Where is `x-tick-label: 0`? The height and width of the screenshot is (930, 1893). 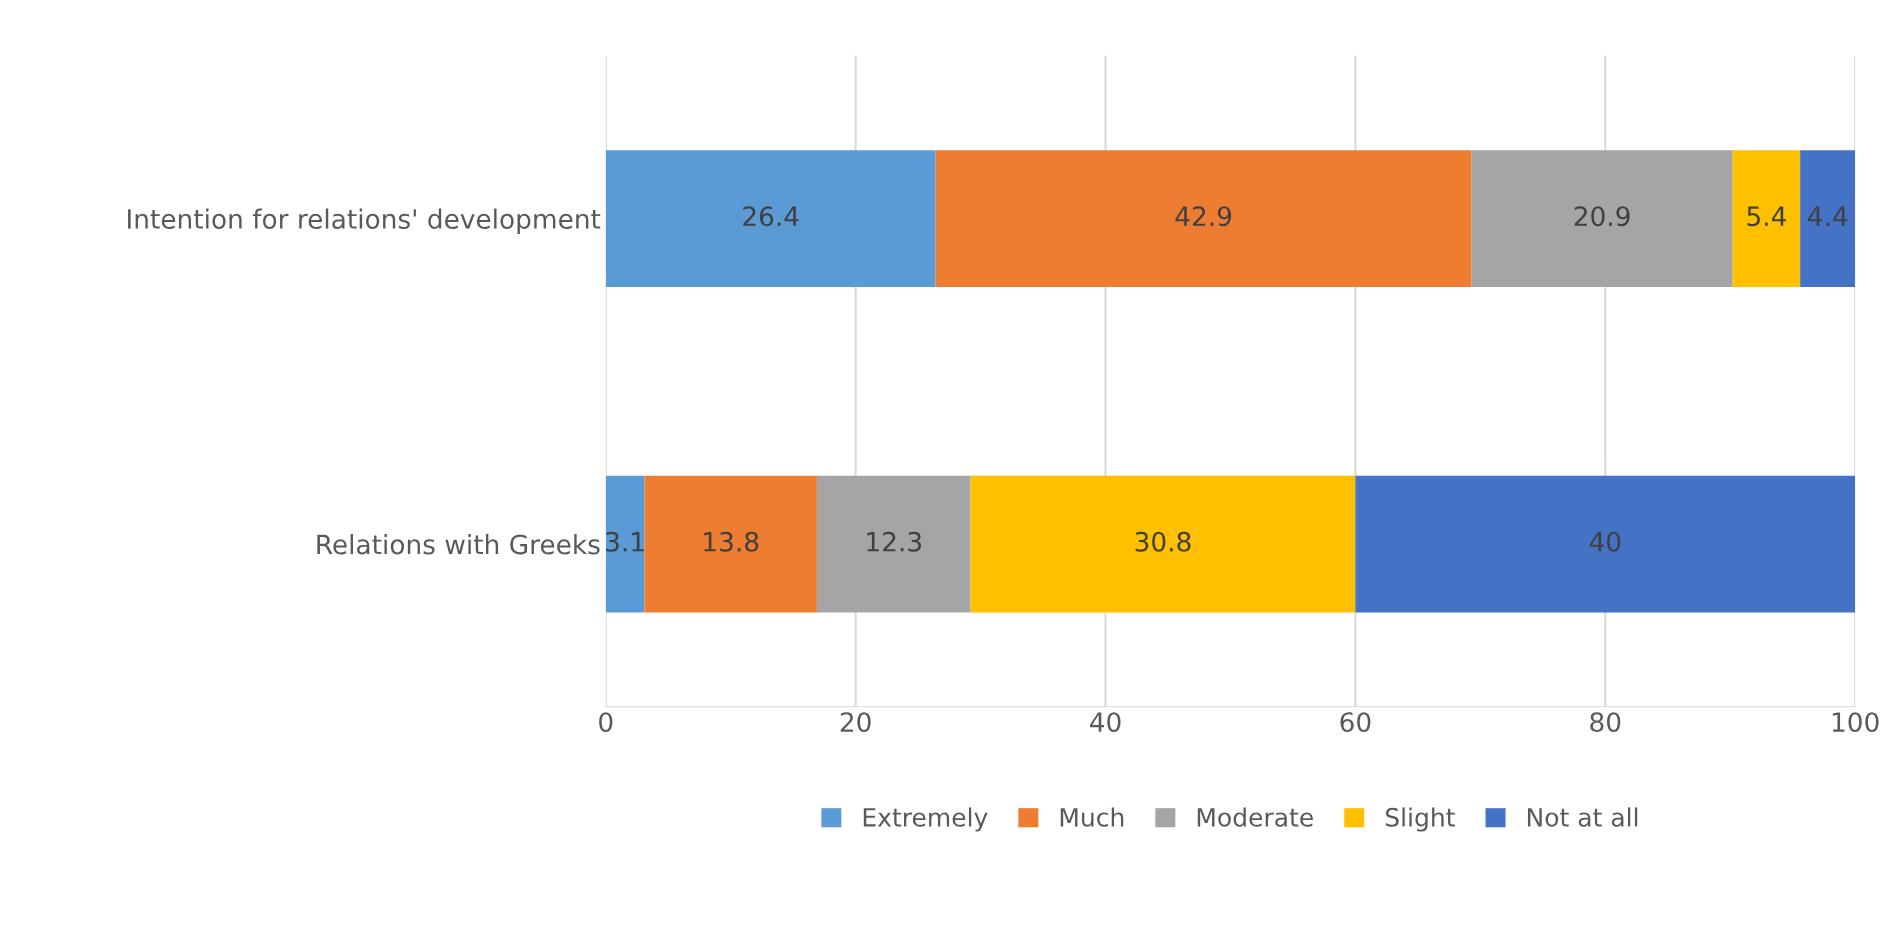 x-tick-label: 0 is located at coordinates (606, 722).